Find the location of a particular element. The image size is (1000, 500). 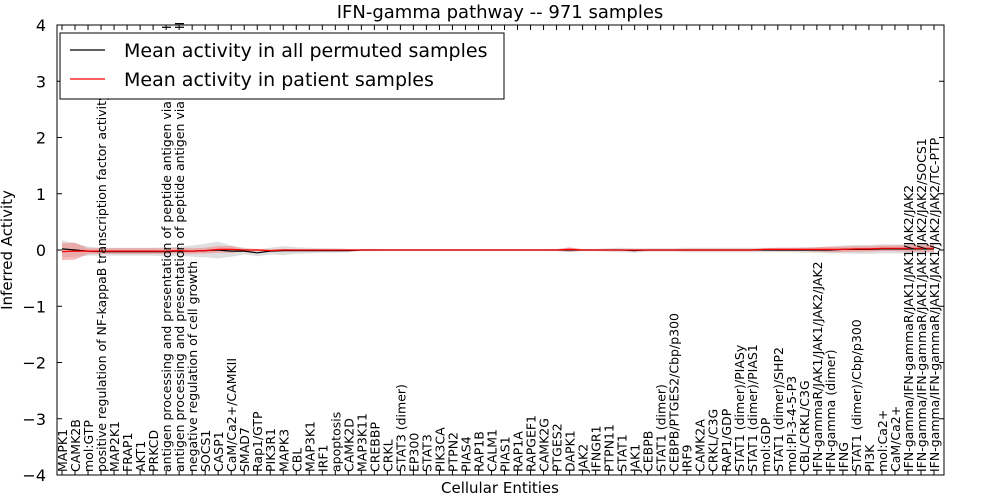

y-tick-label: −4 is located at coordinates (34, 475).